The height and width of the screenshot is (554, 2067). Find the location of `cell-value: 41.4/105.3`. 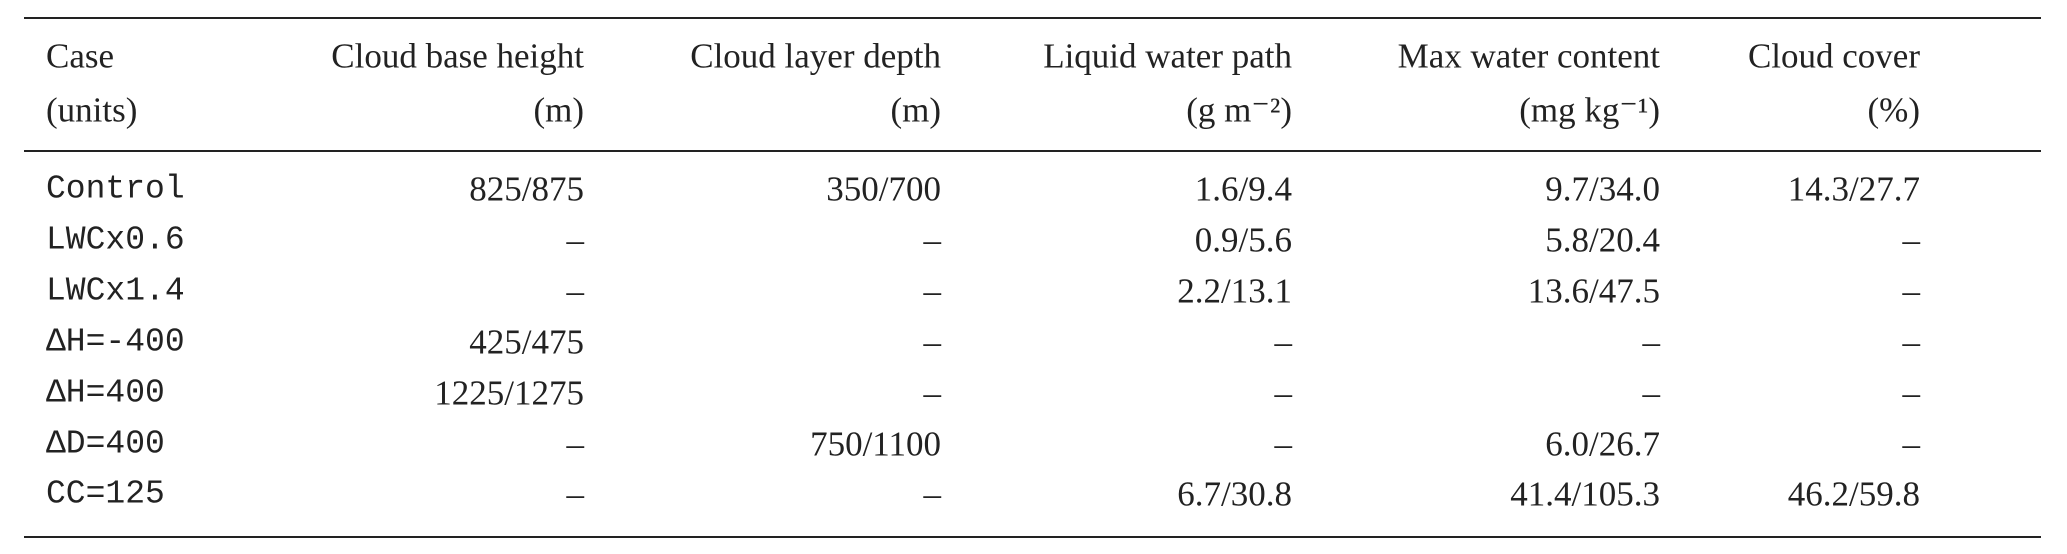

cell-value: 41.4/105.3 is located at coordinates (1585, 494).